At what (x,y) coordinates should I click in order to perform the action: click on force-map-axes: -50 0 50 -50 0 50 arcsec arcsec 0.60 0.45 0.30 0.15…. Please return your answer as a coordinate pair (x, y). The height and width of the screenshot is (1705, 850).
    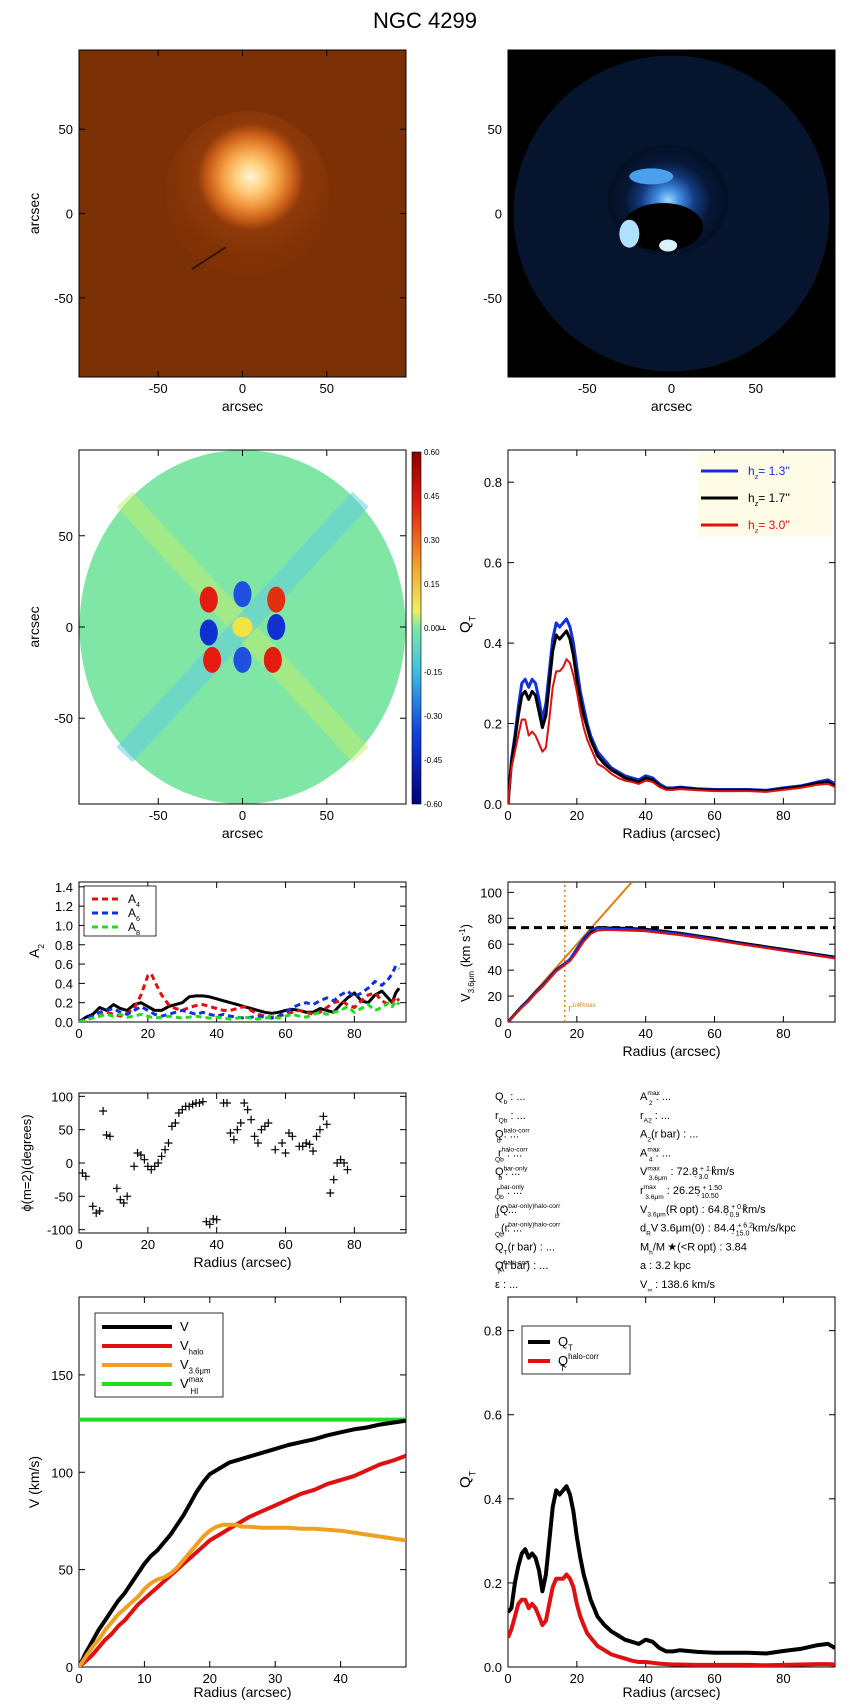
    Looking at the image, I should click on (237, 644).